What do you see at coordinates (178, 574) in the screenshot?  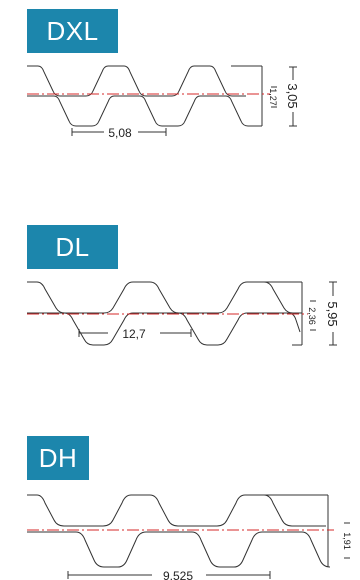 I see `pitch-value: 9,525` at bounding box center [178, 574].